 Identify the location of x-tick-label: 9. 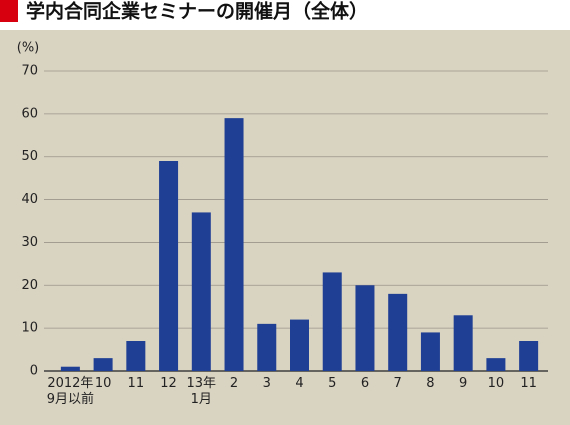
(463, 383).